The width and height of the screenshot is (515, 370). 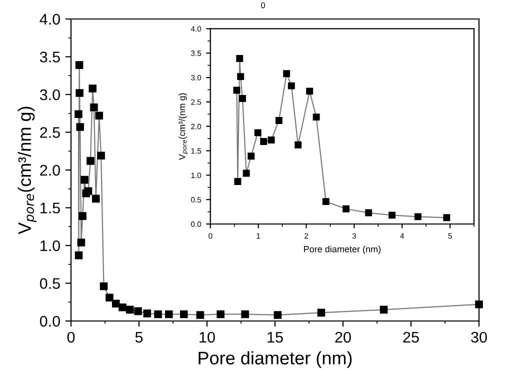 I want to click on x-tick-label: 0, so click(x=71, y=337).